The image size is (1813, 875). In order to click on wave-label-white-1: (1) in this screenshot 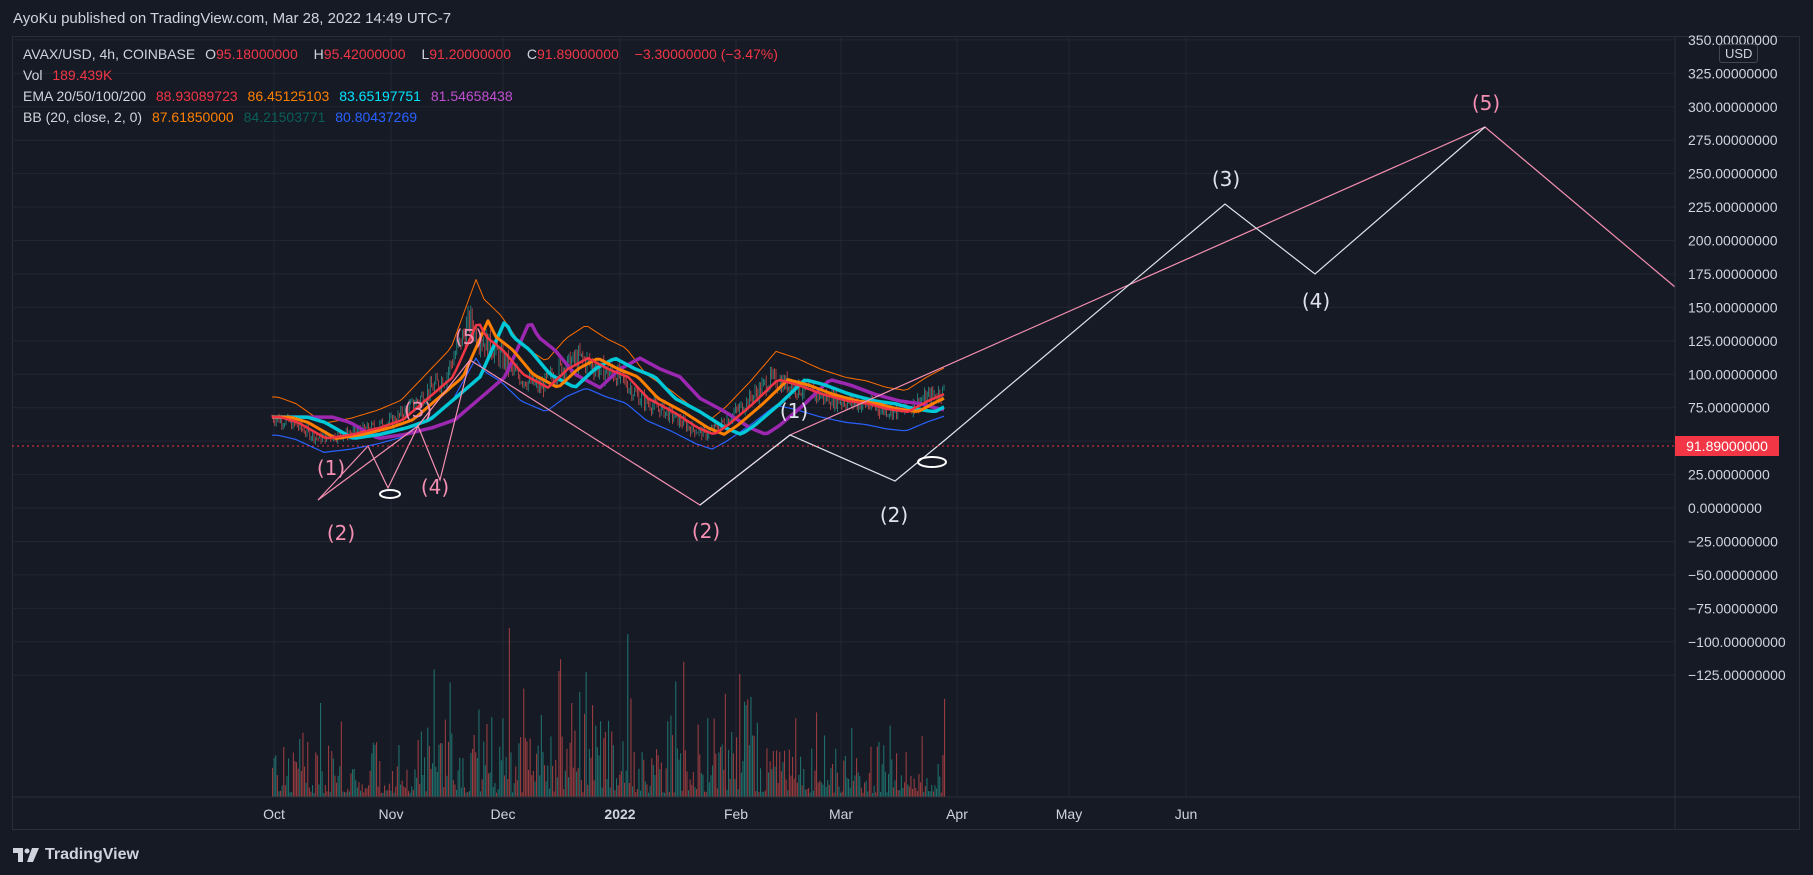, I will do `click(794, 411)`.